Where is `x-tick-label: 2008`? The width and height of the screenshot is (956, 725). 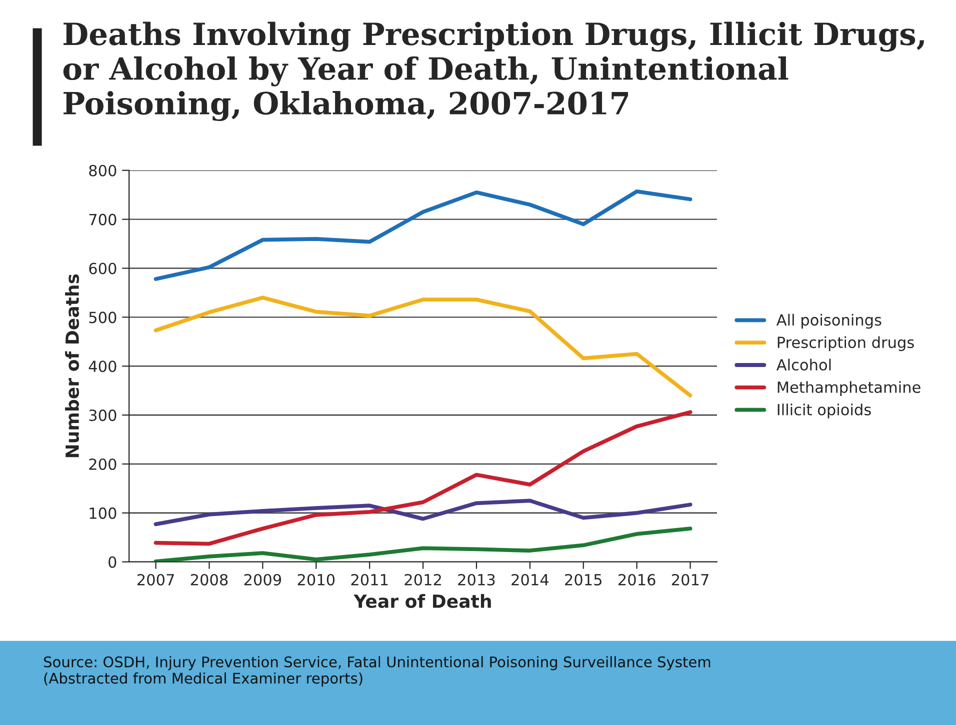 x-tick-label: 2008 is located at coordinates (209, 580).